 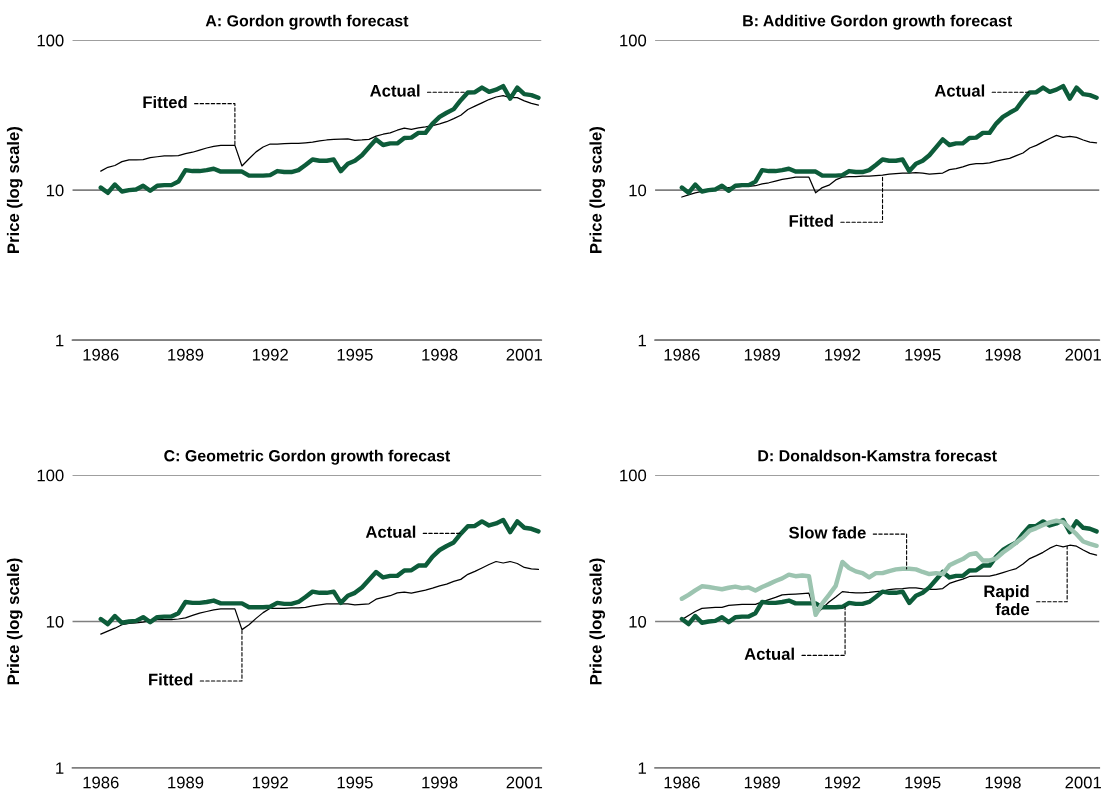 What do you see at coordinates (827, 532) in the screenshot?
I see `annotation: Slow fade` at bounding box center [827, 532].